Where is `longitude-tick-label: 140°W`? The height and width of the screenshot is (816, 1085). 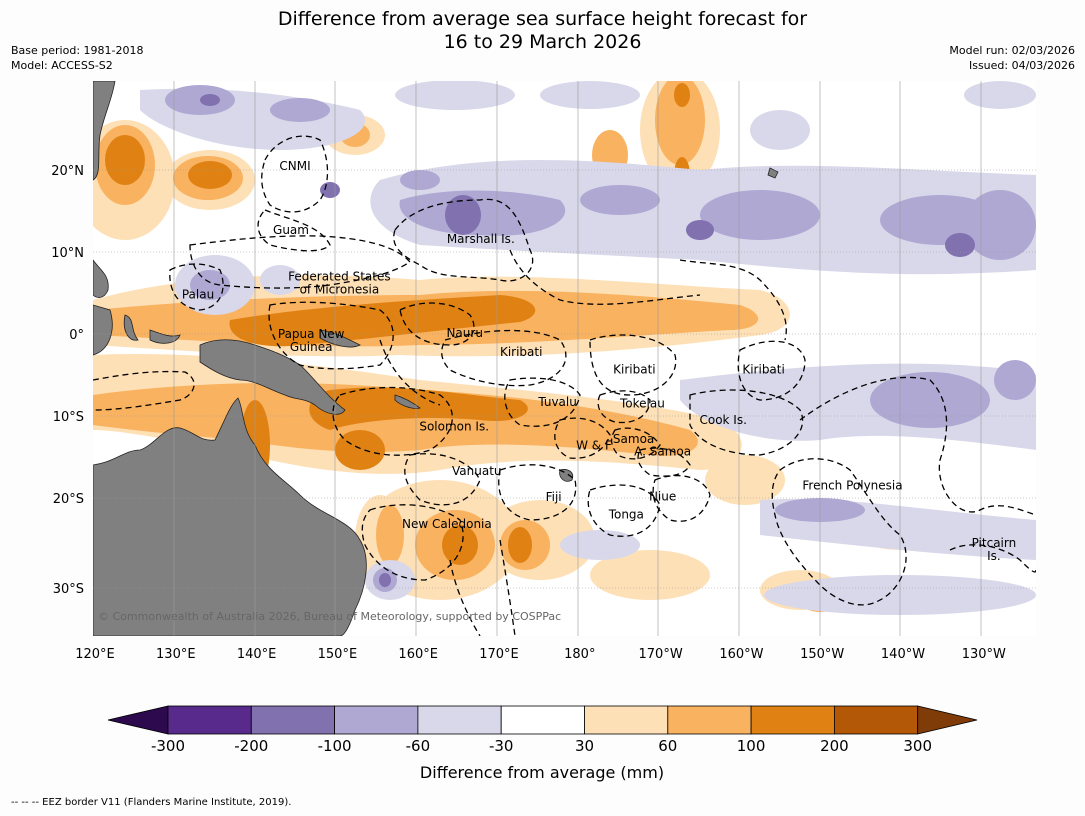 longitude-tick-label: 140°W is located at coordinates (903, 654).